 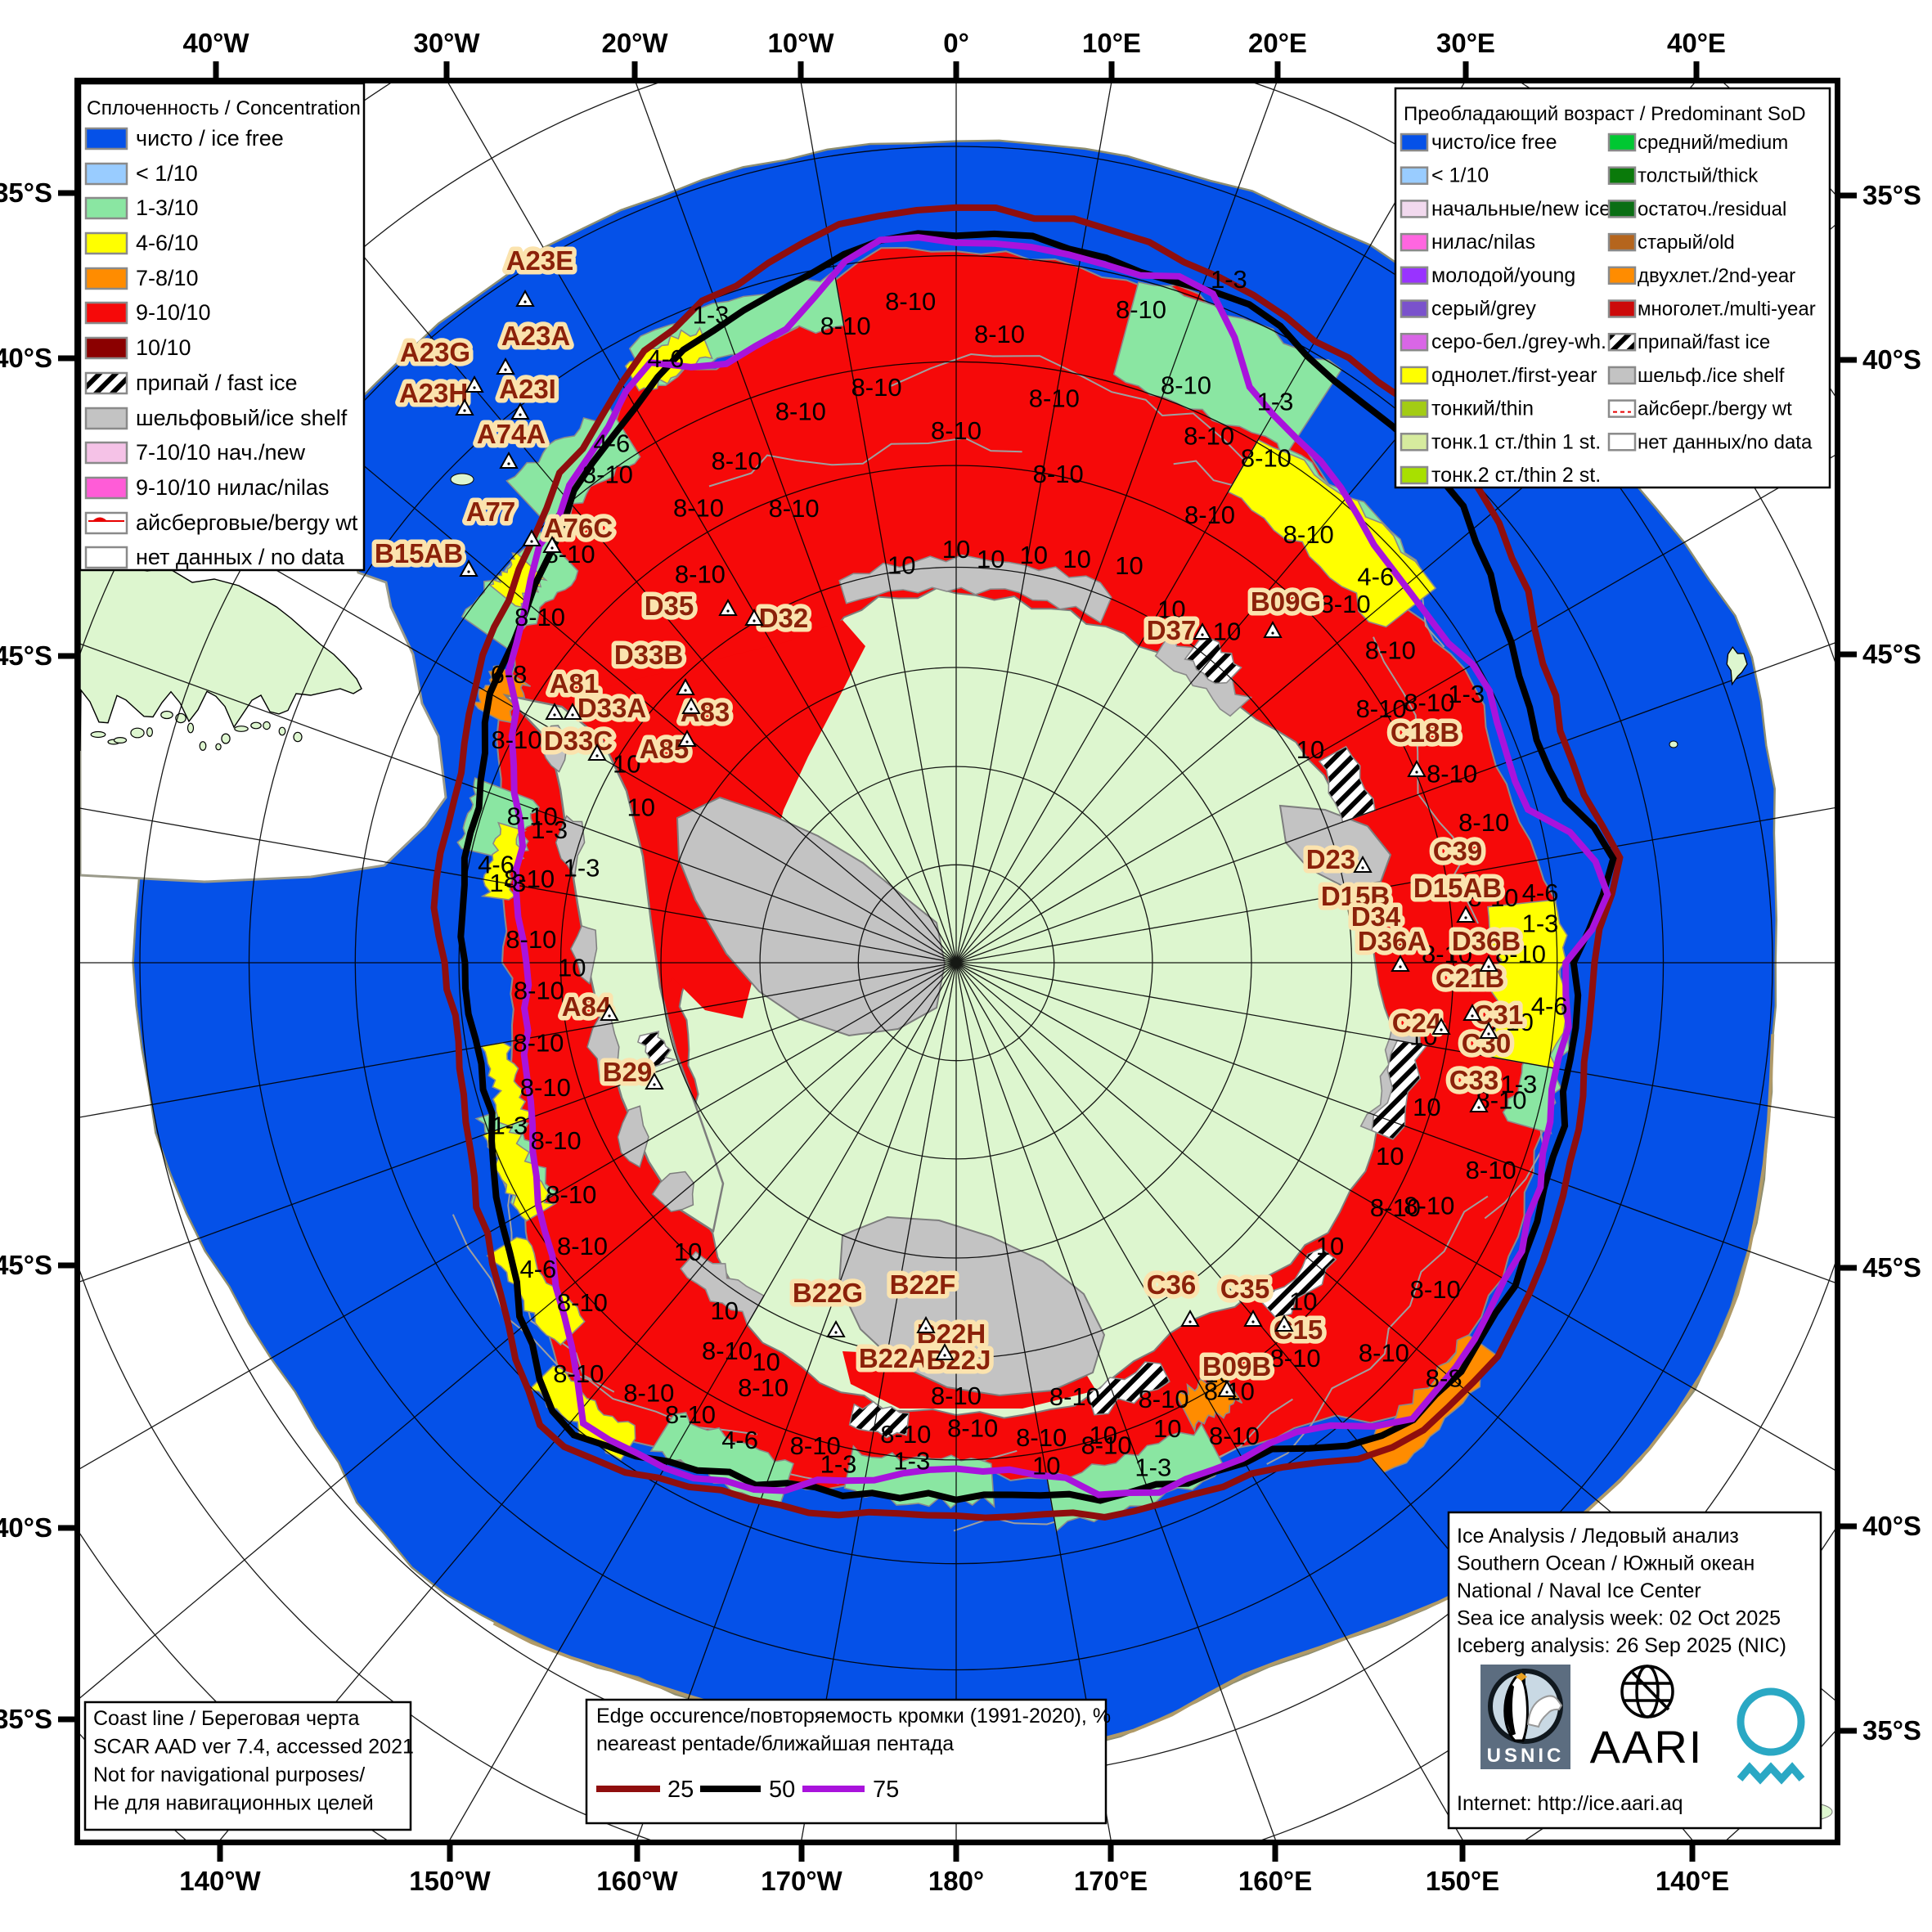 I want to click on svg-text: C18B, so click(x=1425, y=733).